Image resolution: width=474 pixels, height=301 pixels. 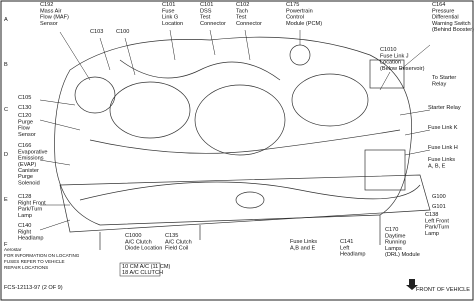 What do you see at coordinates (6, 245) in the screenshot?
I see `grid-letter: F` at bounding box center [6, 245].